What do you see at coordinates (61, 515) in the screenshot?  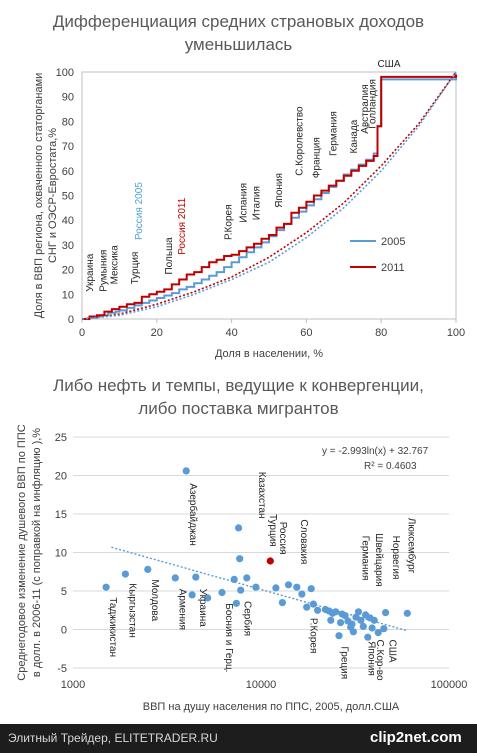 I see `y-tick-label: 15` at bounding box center [61, 515].